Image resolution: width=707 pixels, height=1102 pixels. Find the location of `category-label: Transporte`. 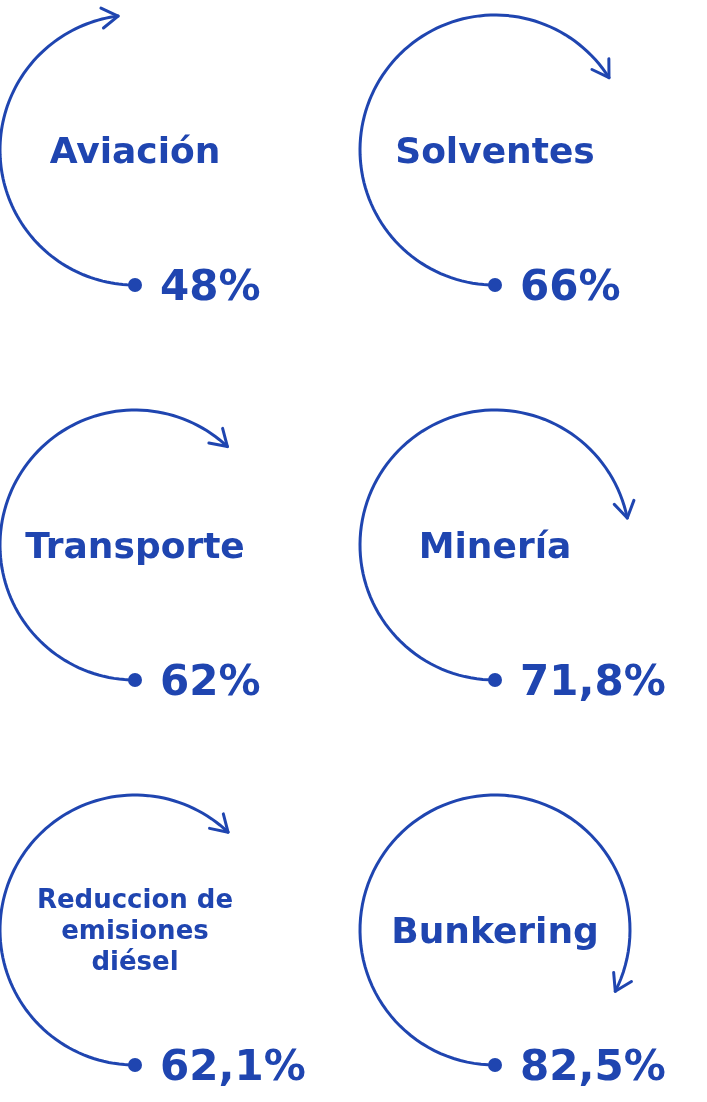

category-label: Transporte is located at coordinates (135, 545).